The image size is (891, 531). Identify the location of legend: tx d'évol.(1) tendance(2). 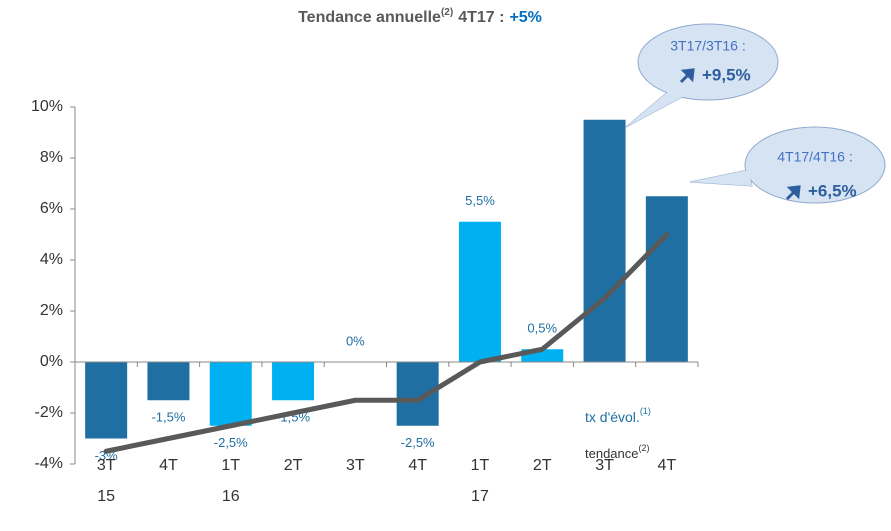
(618, 433).